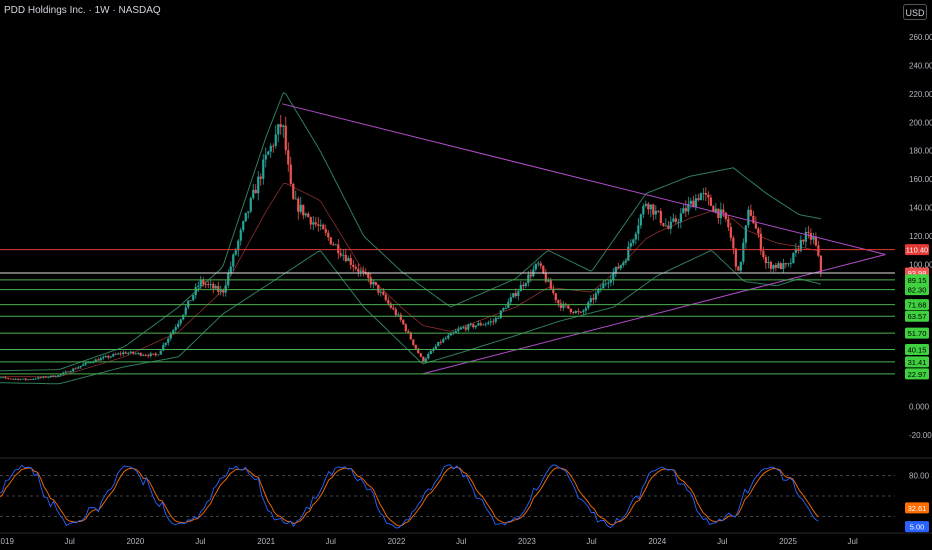 The height and width of the screenshot is (550, 932). What do you see at coordinates (917, 290) in the screenshot?
I see `level-label: 82.30` at bounding box center [917, 290].